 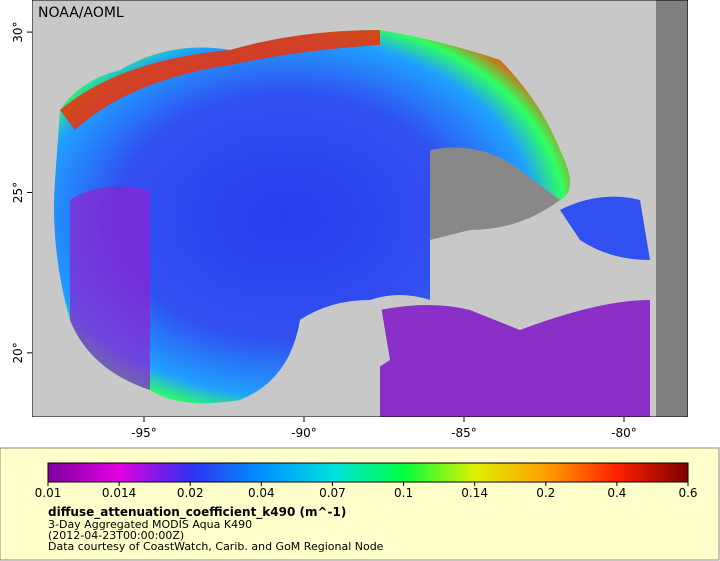 I want to click on caption-time: (2012-04-23T00:00:00Z), so click(x=116, y=535).